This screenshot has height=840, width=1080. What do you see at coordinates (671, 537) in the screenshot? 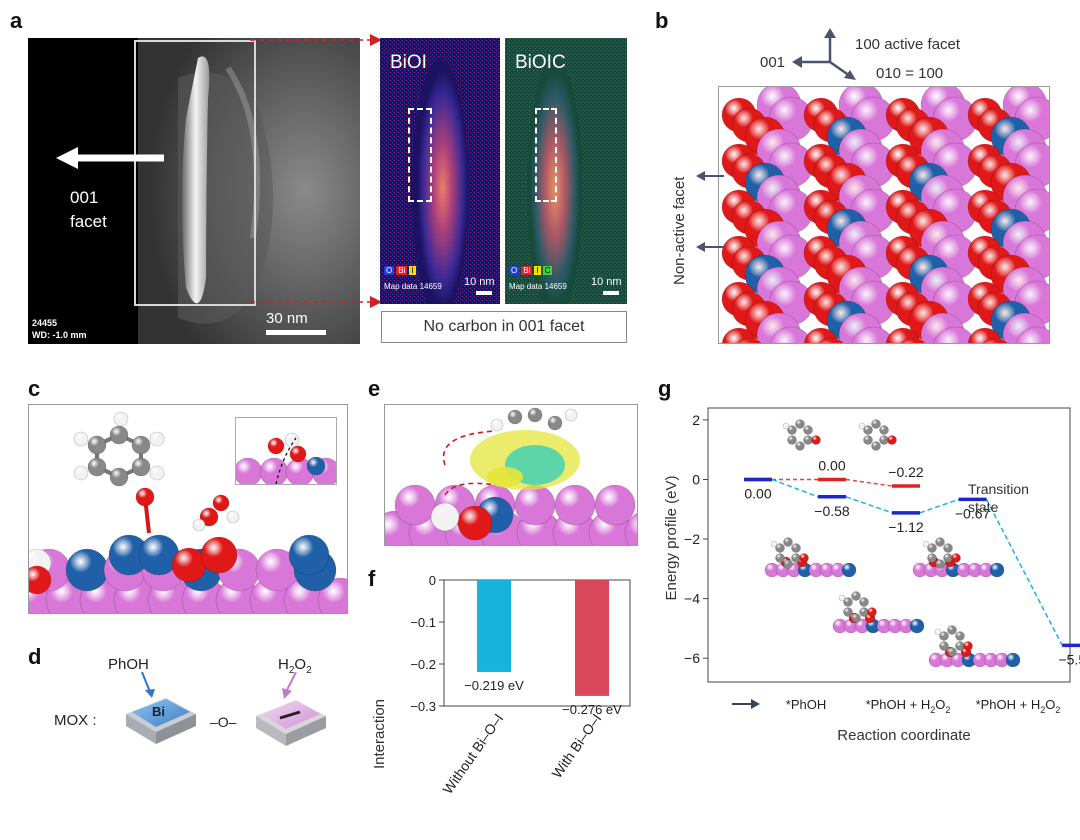
I see `g-y-axis-label: Energy profile (eV)` at bounding box center [671, 537].